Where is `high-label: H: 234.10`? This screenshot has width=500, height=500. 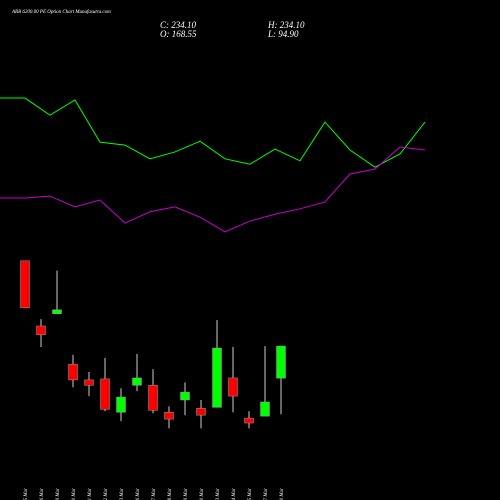
high-label: H: 234.10 is located at coordinates (286, 25).